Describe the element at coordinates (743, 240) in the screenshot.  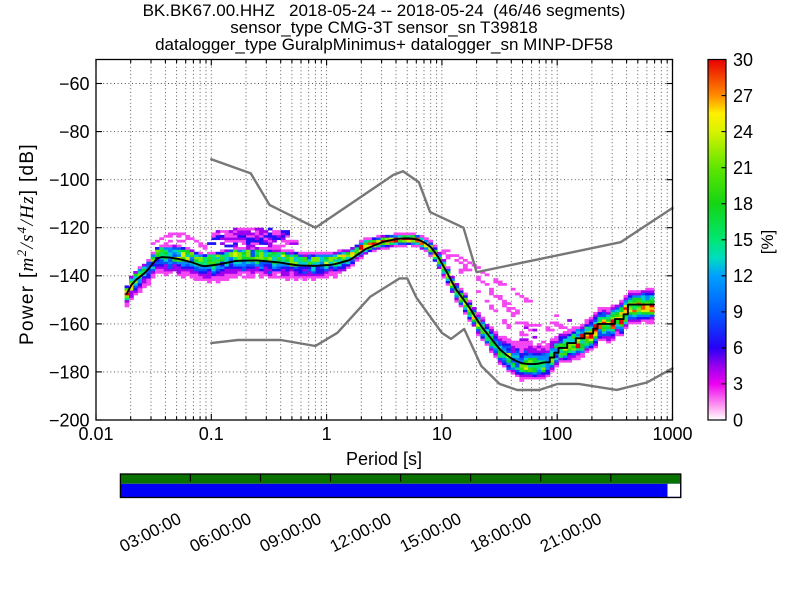
I see `svg-text: 15` at that location.